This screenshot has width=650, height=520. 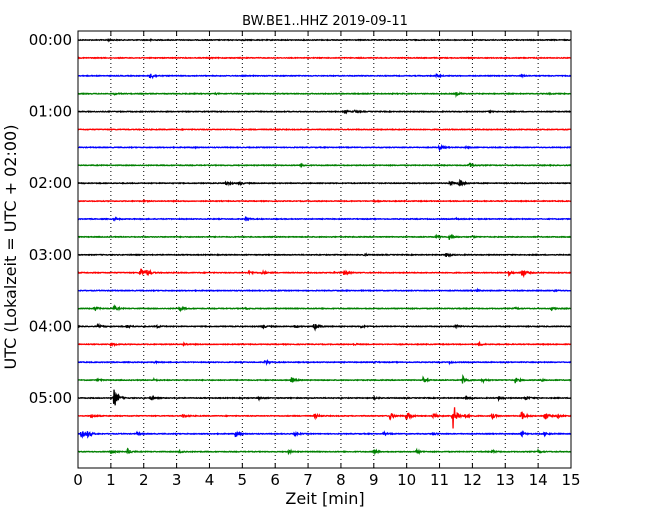 I want to click on y-tick-label: 04:00, so click(x=50, y=326).